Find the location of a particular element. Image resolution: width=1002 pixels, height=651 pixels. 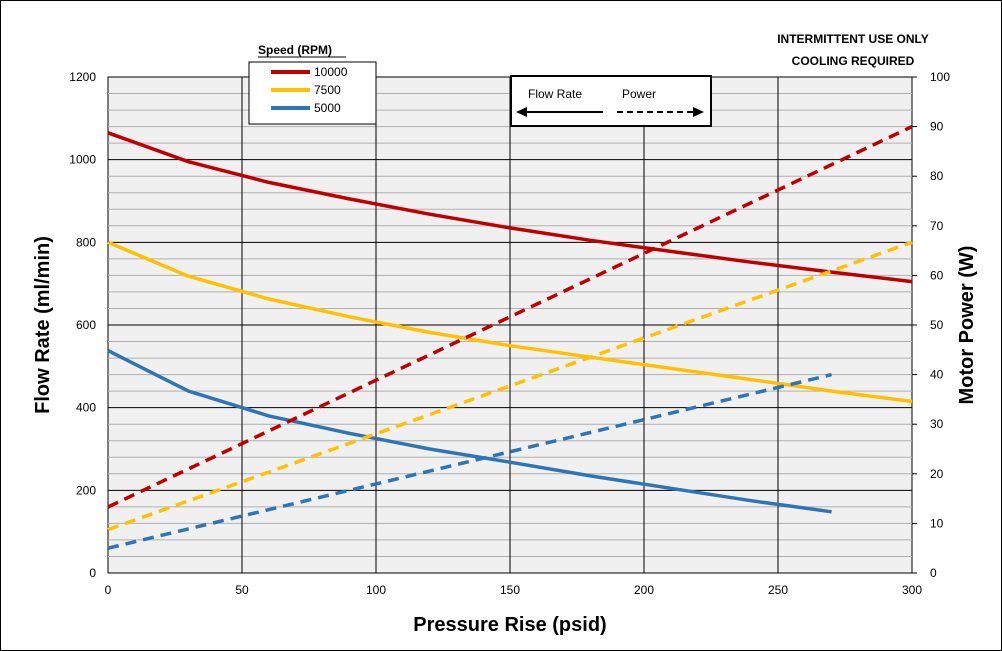

style-legend-box is located at coordinates (611, 101).